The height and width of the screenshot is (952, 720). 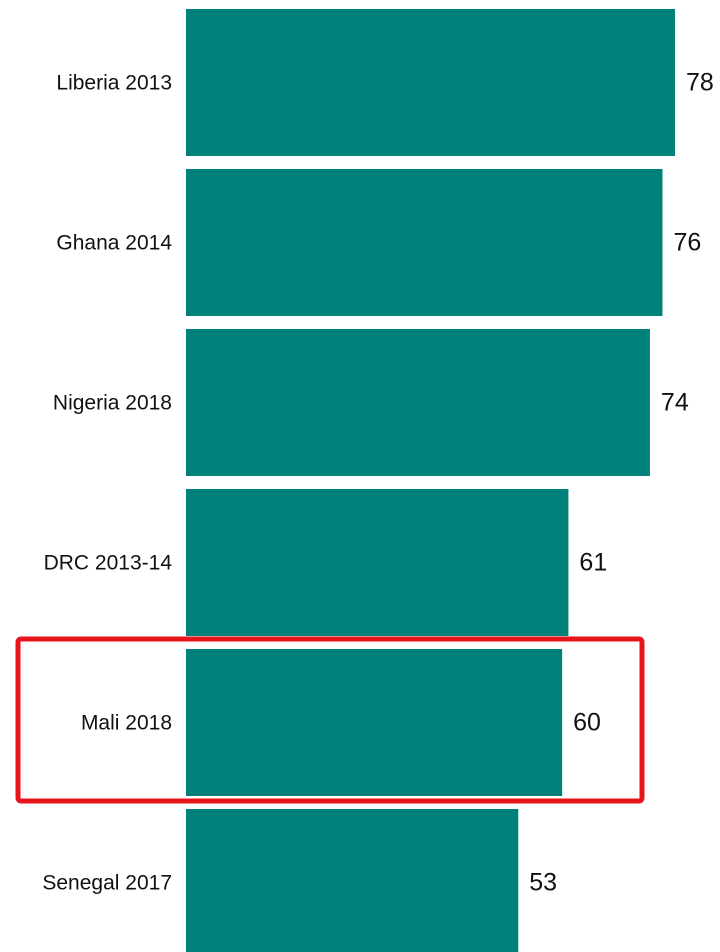 I want to click on category-label-mali-2018: Mali 2018, so click(x=126, y=723).